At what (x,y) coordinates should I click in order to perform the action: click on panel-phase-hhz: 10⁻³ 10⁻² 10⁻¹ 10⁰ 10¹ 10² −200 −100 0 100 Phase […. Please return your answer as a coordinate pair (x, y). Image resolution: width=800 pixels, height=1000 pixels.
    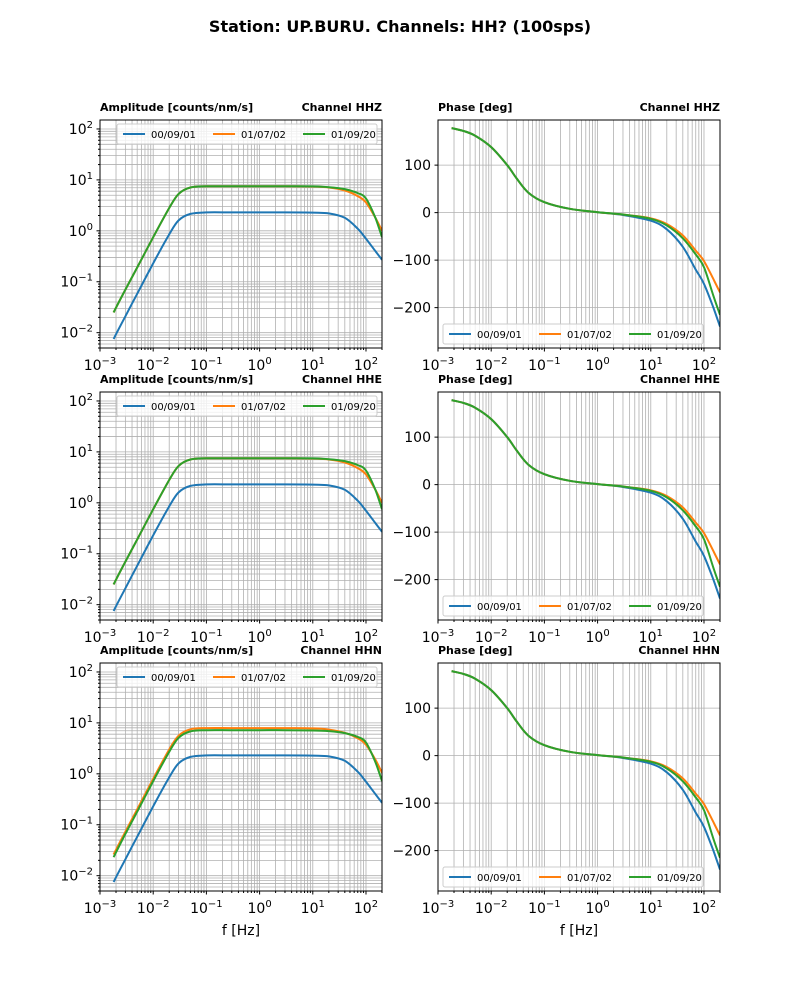
    Looking at the image, I should click on (557, 237).